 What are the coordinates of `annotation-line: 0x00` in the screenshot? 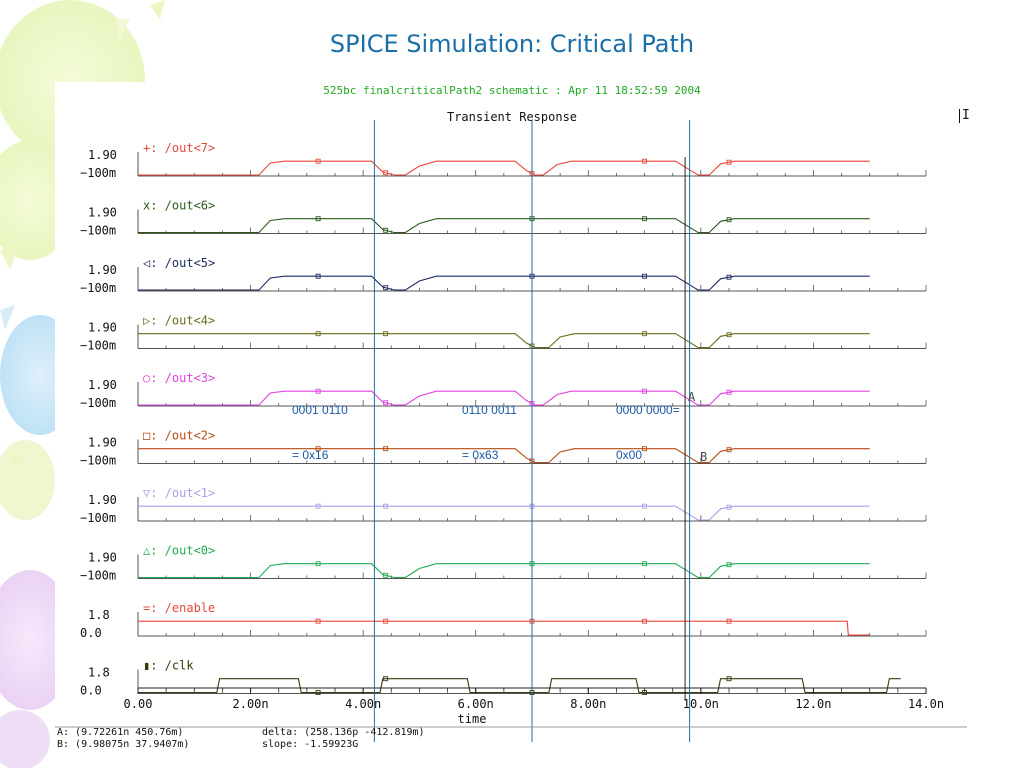 It's located at (629, 455).